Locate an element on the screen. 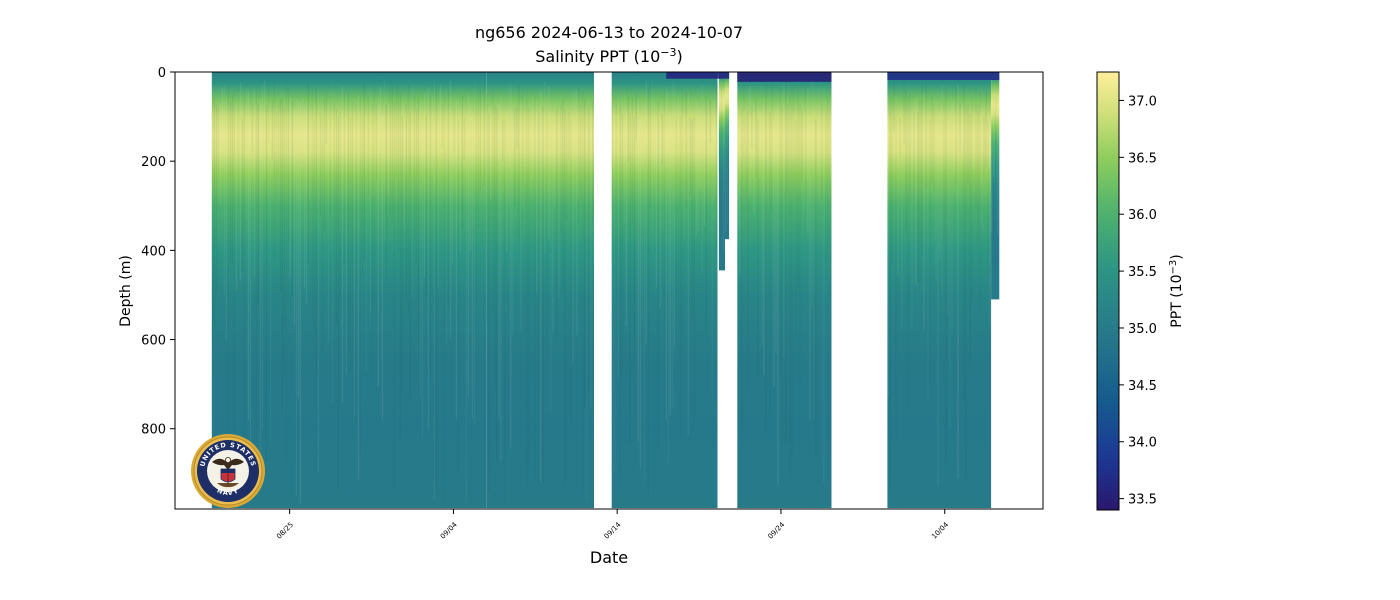  surface-fresh-layer is located at coordinates (943, 76).